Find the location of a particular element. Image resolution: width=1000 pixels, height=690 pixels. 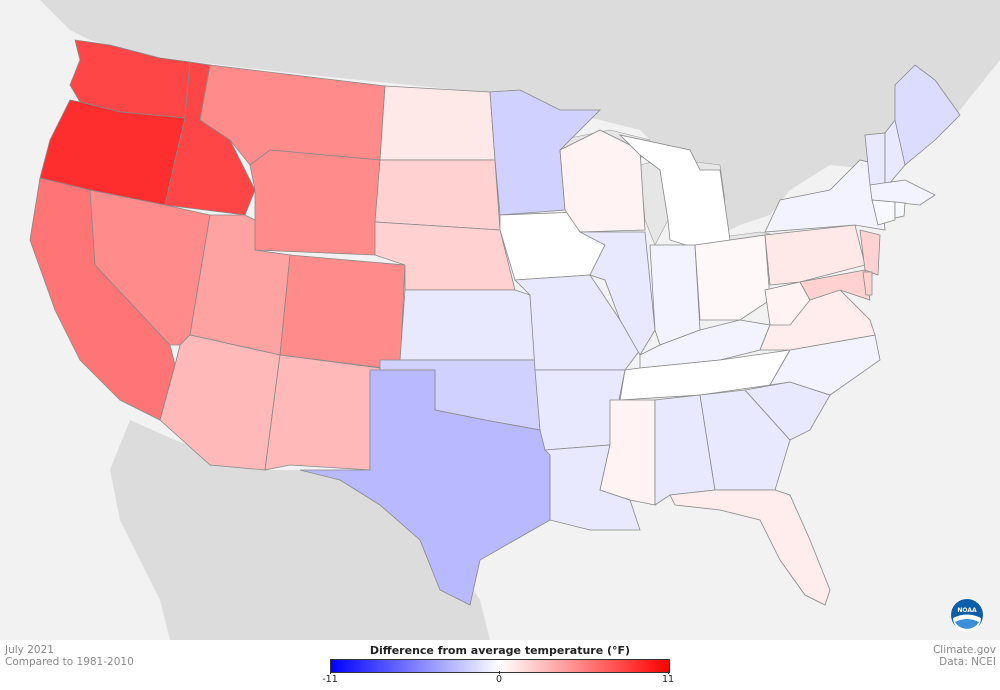

state-illinois is located at coordinates (617, 293).